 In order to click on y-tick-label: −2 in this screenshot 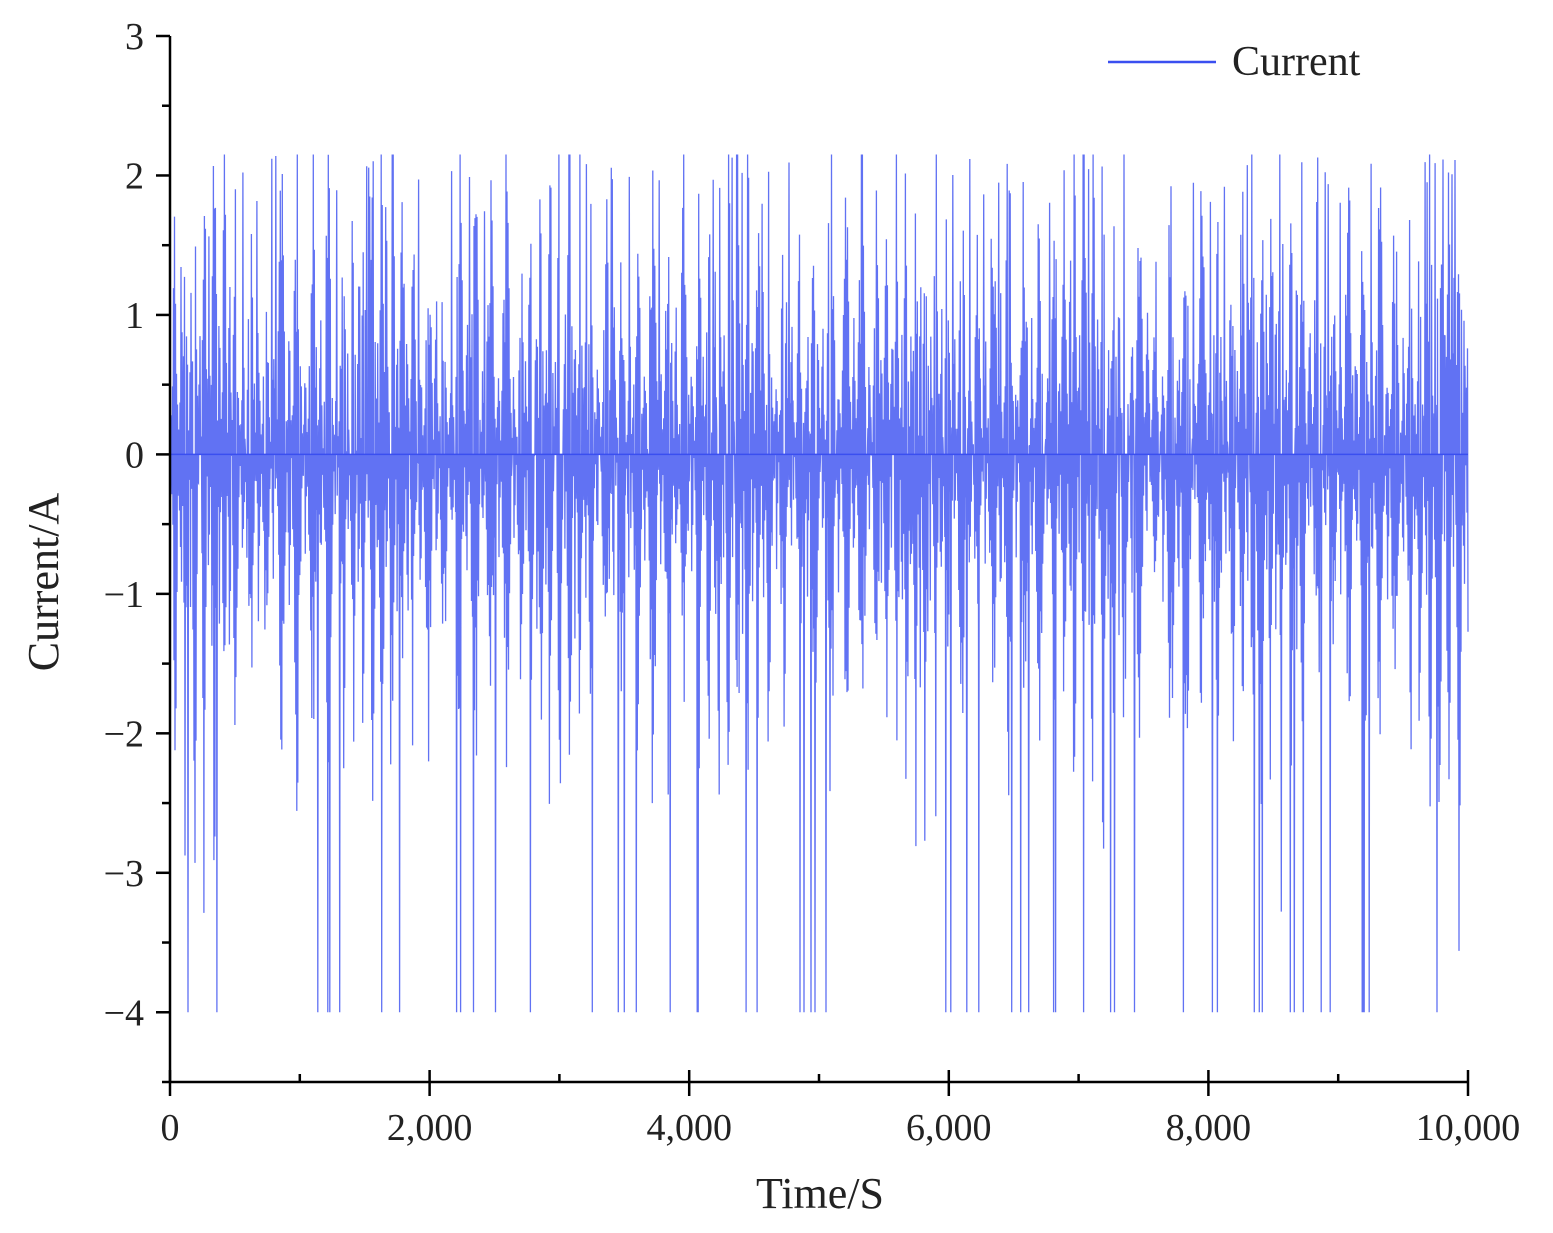, I will do `click(124, 734)`.